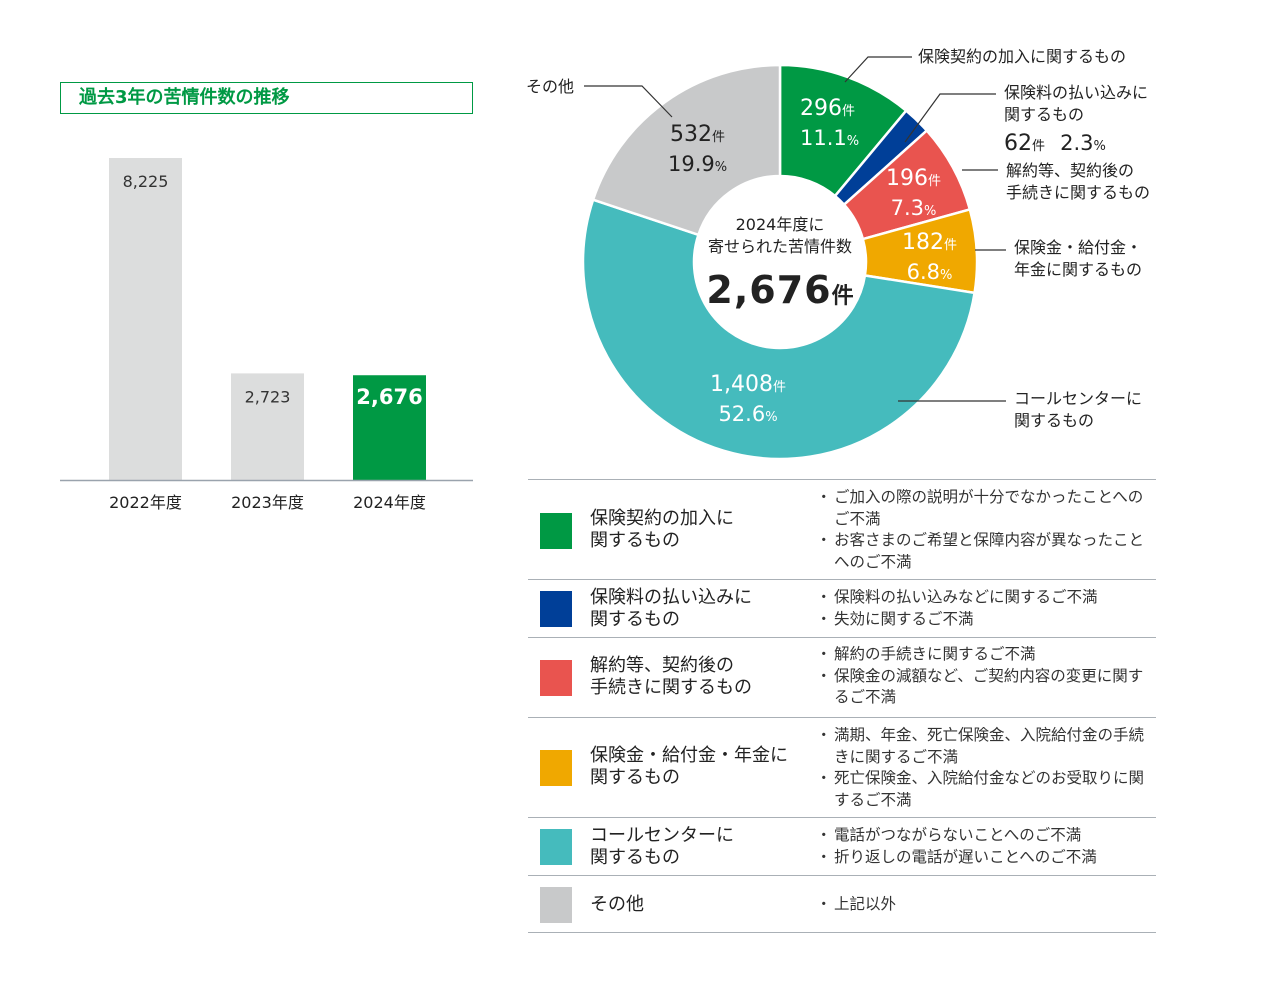  I want to click on callout-hokenkin: 保険金・給付金・ 年金に関するもの, so click(1078, 259).